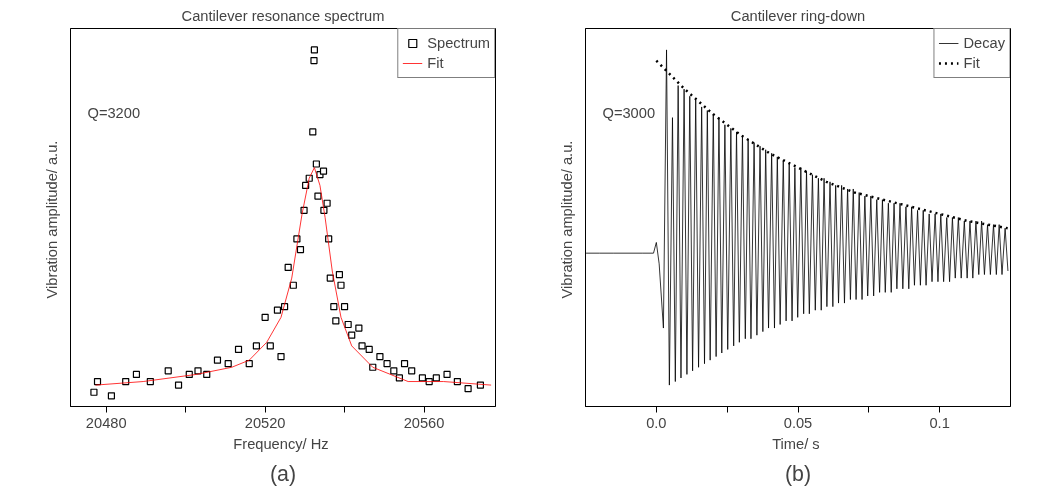 This screenshot has width=1043, height=496. What do you see at coordinates (424, 422) in the screenshot?
I see `x-tick-label: 20560` at bounding box center [424, 422].